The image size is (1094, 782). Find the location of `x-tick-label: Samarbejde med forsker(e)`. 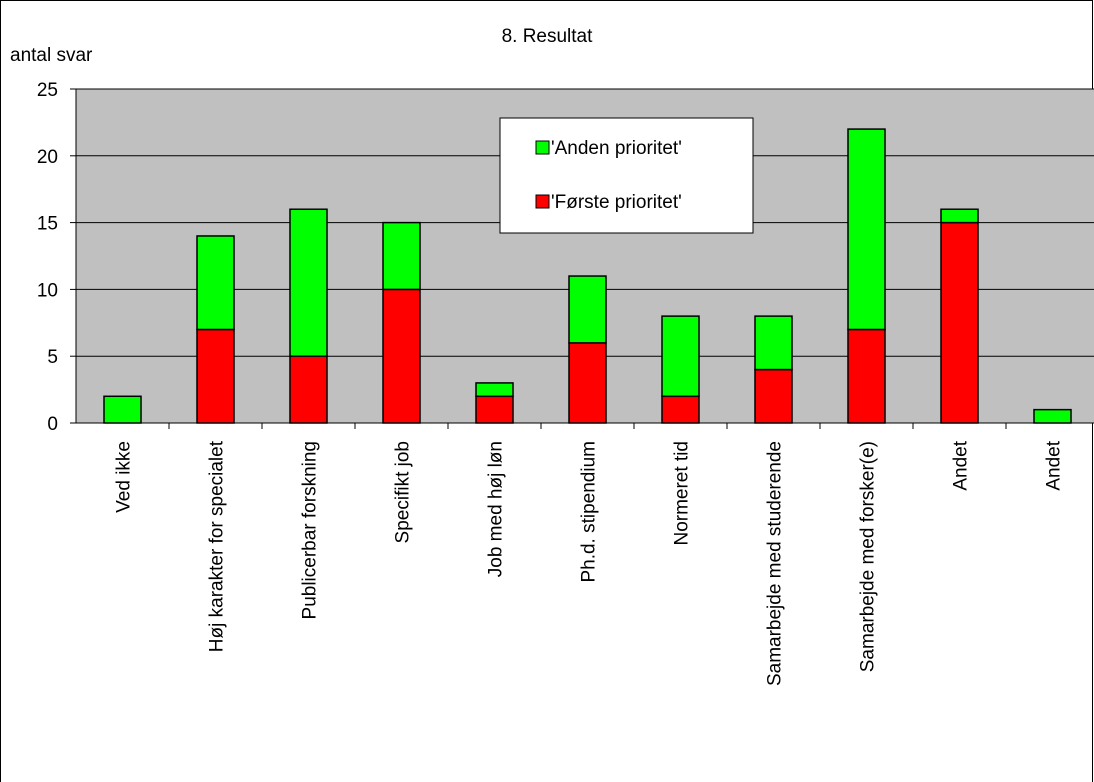

x-tick-label: Samarbejde med forsker(e) is located at coordinates (868, 556).